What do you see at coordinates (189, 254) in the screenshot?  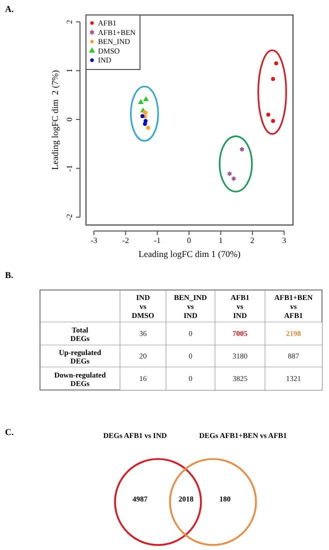 I see `x-axis-title: Leading logFC dim 1 (70%)` at bounding box center [189, 254].